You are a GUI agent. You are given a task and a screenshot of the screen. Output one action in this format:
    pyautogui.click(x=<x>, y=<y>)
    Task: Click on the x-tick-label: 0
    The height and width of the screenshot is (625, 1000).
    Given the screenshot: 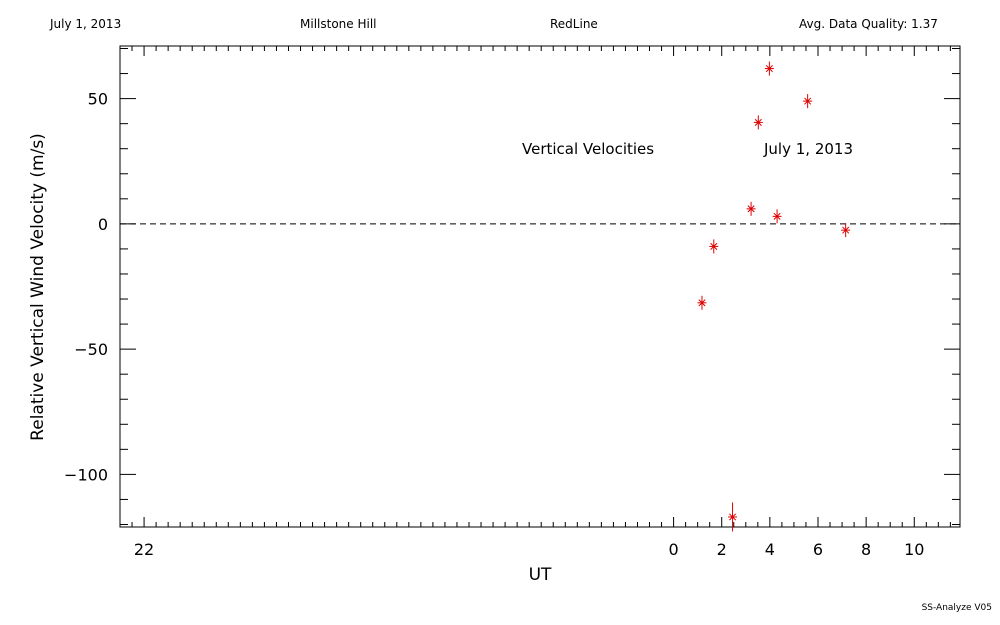 What is the action you would take?
    pyautogui.click(x=673, y=549)
    